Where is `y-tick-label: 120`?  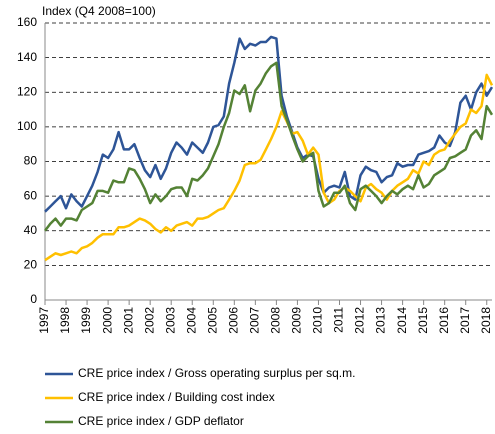
y-tick-label: 120 is located at coordinates (27, 91).